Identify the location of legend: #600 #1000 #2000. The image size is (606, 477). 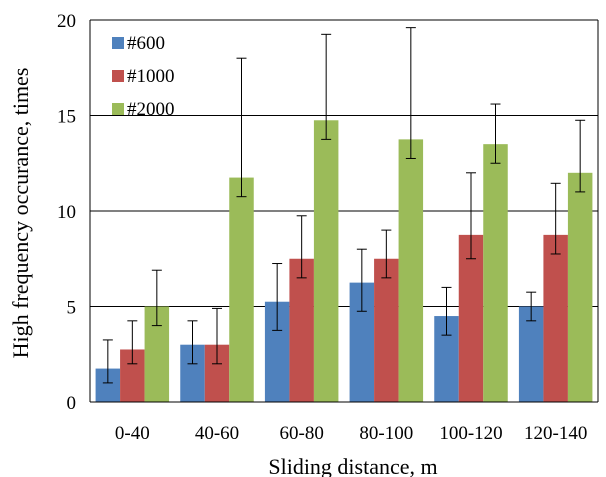
(143, 76).